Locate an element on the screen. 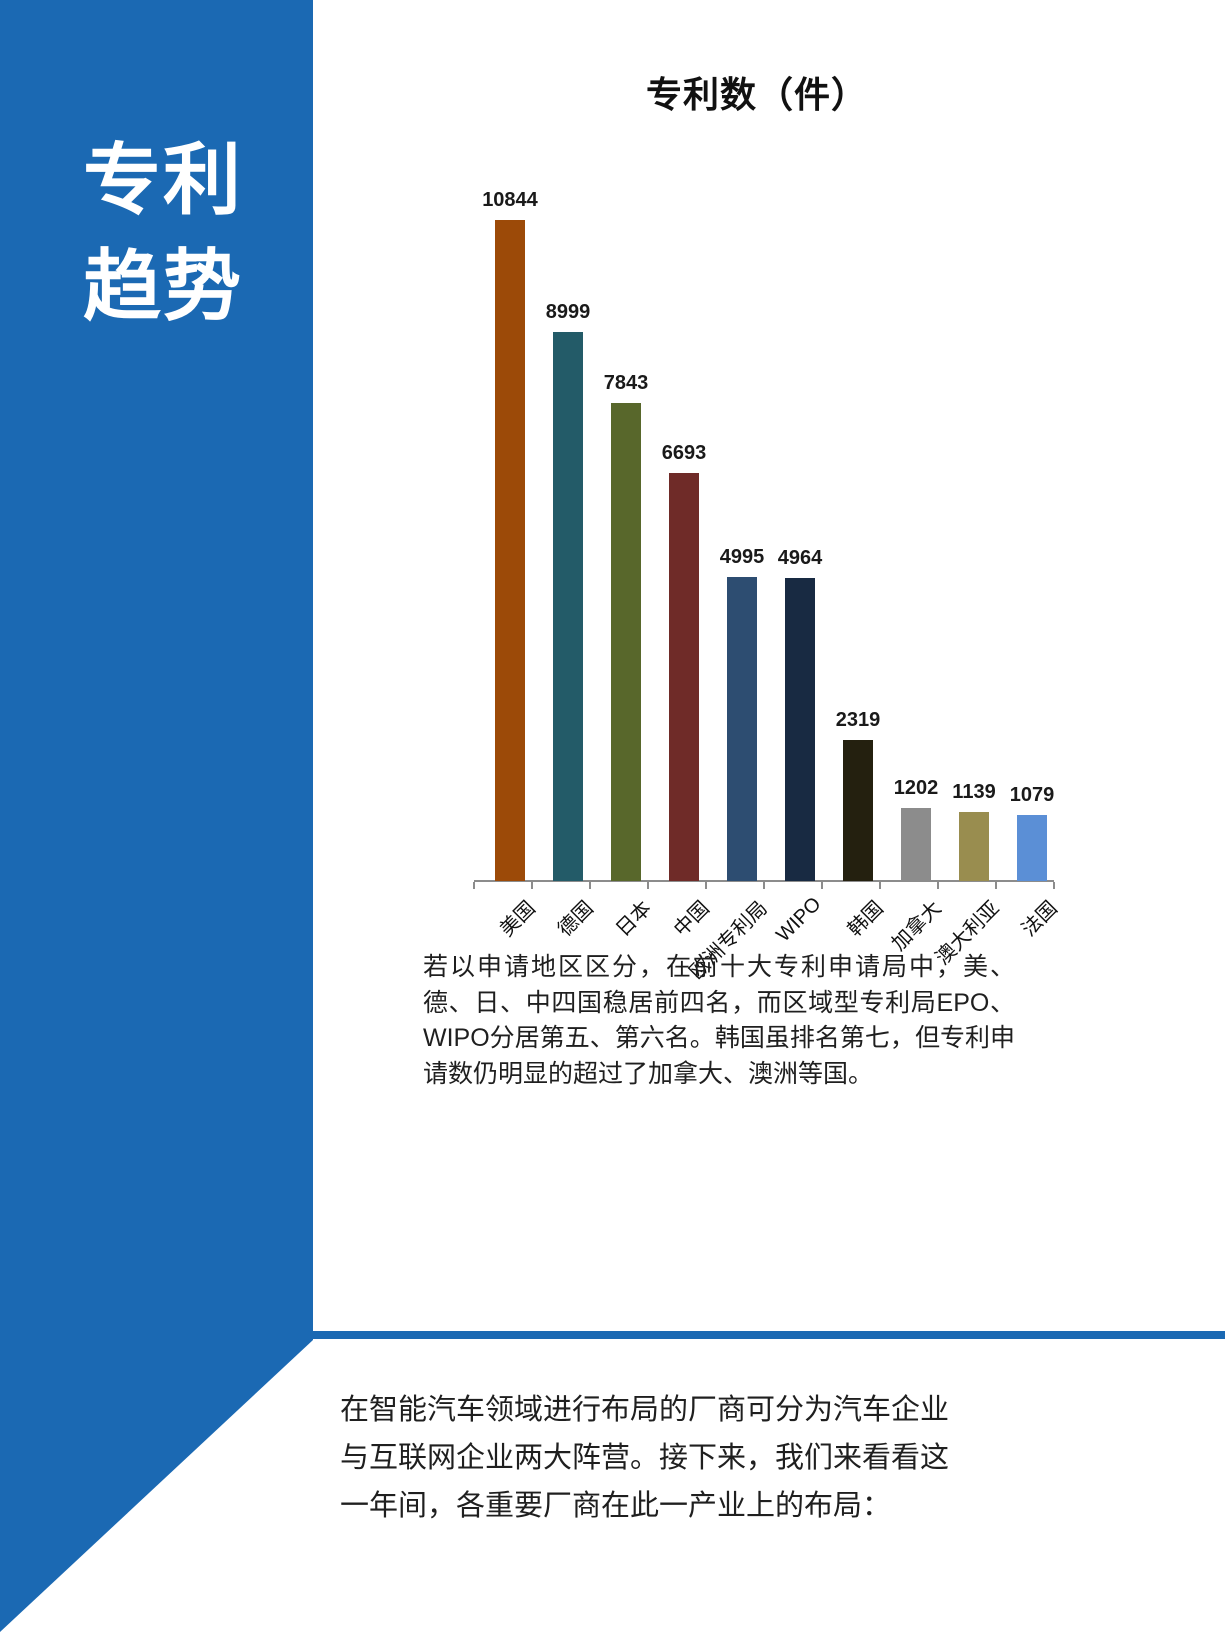 The image size is (1225, 1650). bar-value-label: 1202 is located at coordinates (916, 788).